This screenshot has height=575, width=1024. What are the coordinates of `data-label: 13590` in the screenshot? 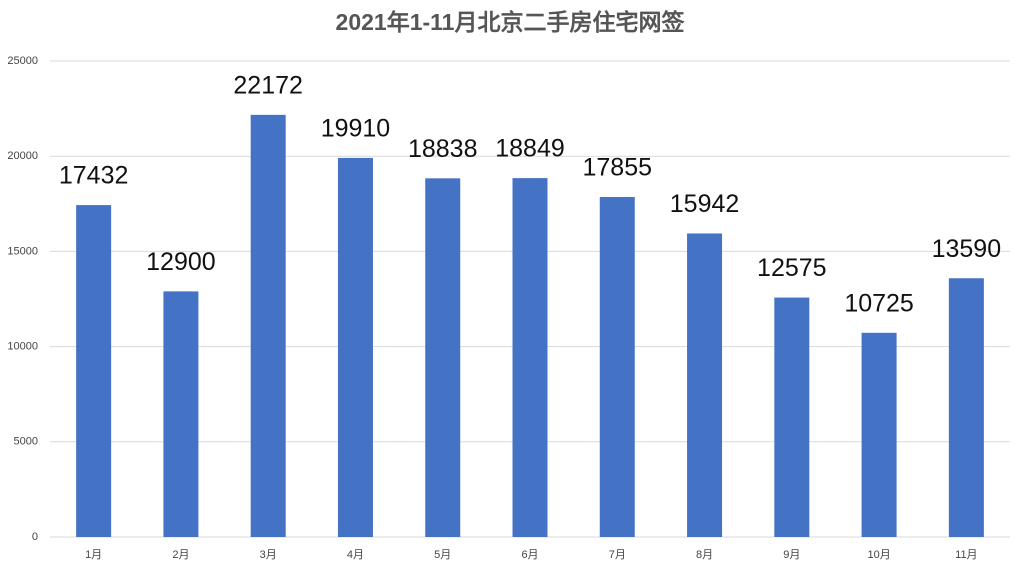 It's located at (967, 249).